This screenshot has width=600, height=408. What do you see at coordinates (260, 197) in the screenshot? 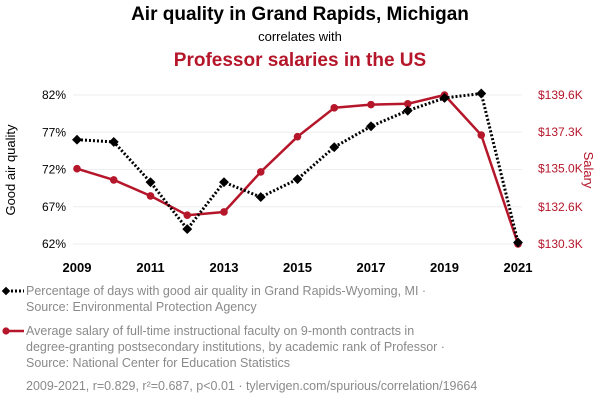
I see `air-quality-point-2014` at bounding box center [260, 197].